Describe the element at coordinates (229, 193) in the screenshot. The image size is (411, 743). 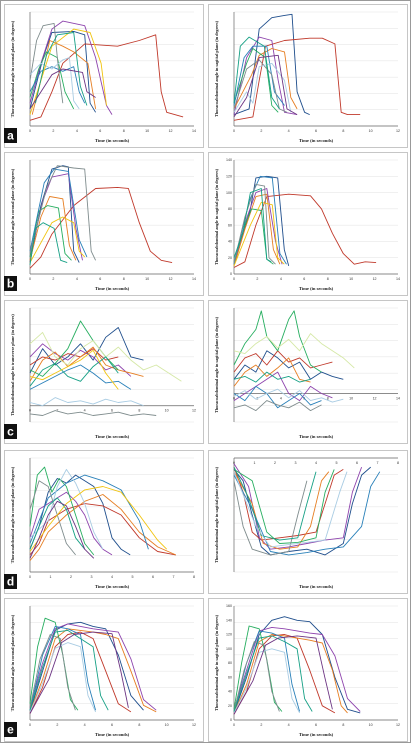
I see `y-tick-label: 100` at that location.